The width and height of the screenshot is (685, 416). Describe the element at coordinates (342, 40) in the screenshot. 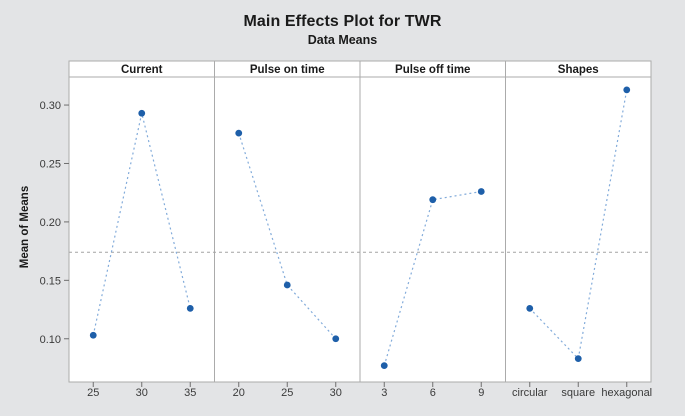

I see `chart-subtitle: Data Means` at that location.